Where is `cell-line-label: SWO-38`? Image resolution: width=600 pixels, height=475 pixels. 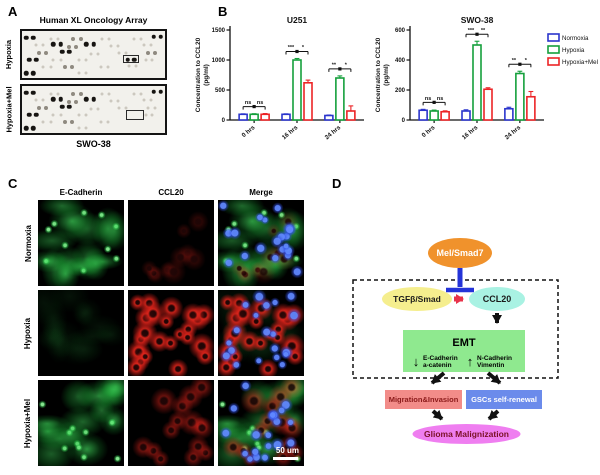
cell-line-label: SWO-38 is located at coordinates (93, 144).